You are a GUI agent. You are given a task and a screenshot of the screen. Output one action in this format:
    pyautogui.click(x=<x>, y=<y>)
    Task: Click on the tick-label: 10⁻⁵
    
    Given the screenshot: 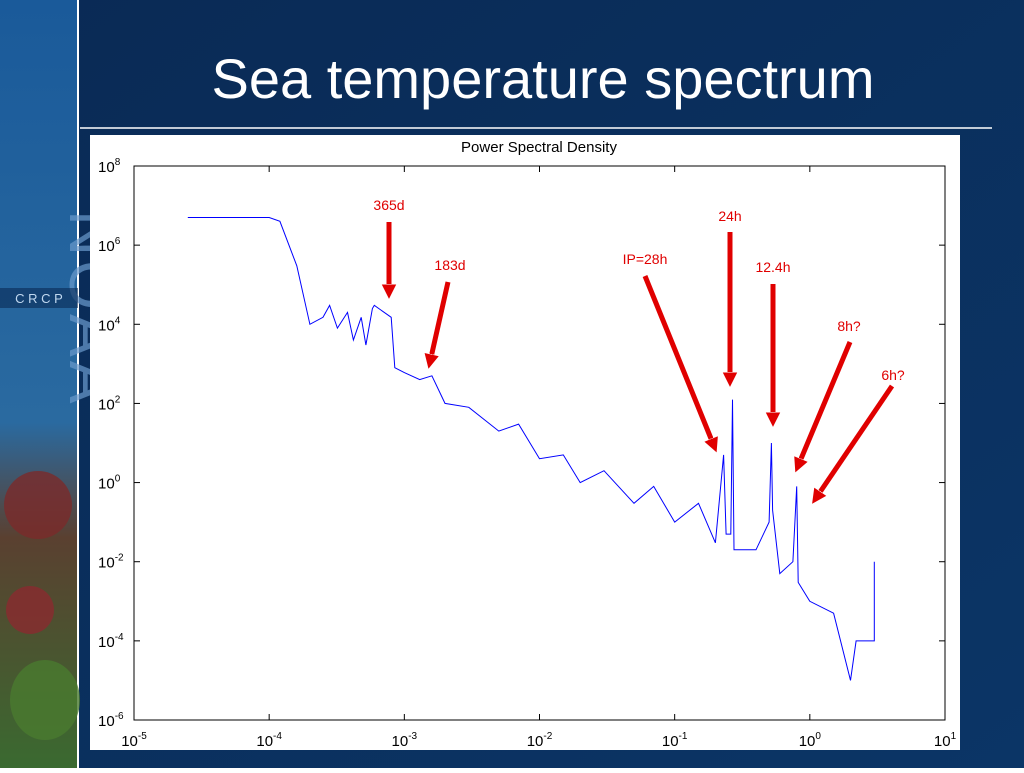 What is the action you would take?
    pyautogui.click(x=134, y=740)
    